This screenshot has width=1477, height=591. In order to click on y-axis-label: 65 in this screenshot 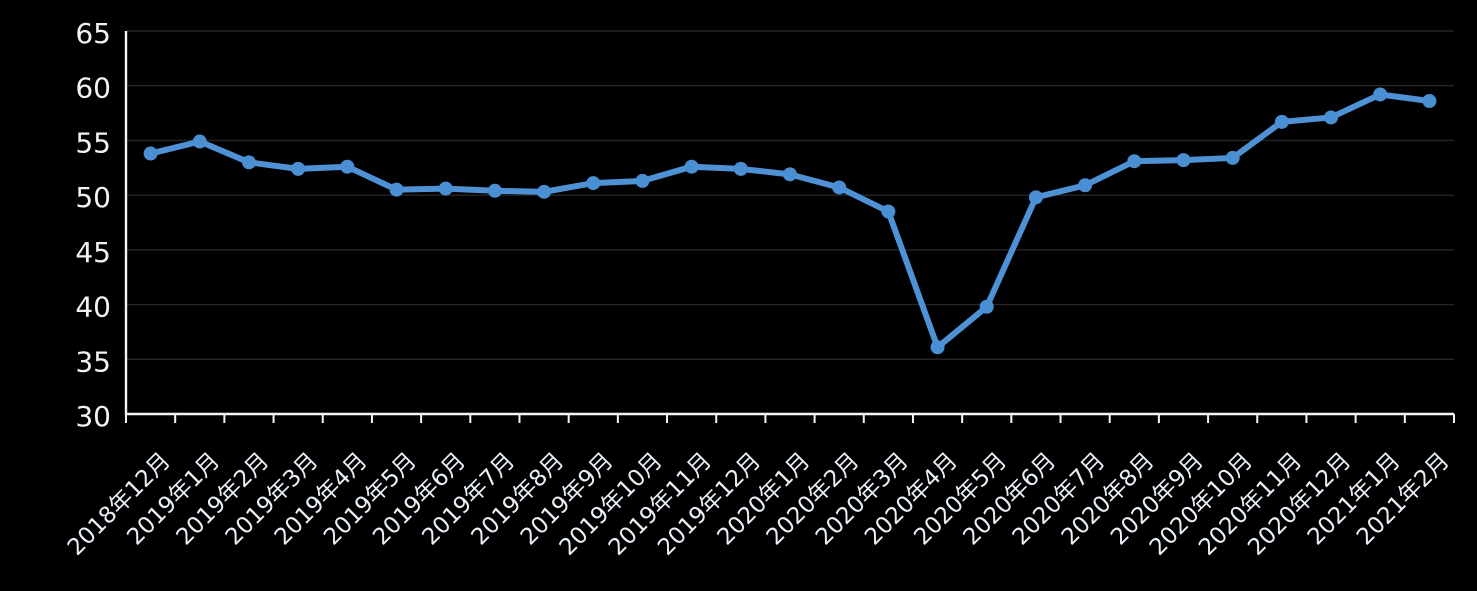, I will do `click(93, 33)`.